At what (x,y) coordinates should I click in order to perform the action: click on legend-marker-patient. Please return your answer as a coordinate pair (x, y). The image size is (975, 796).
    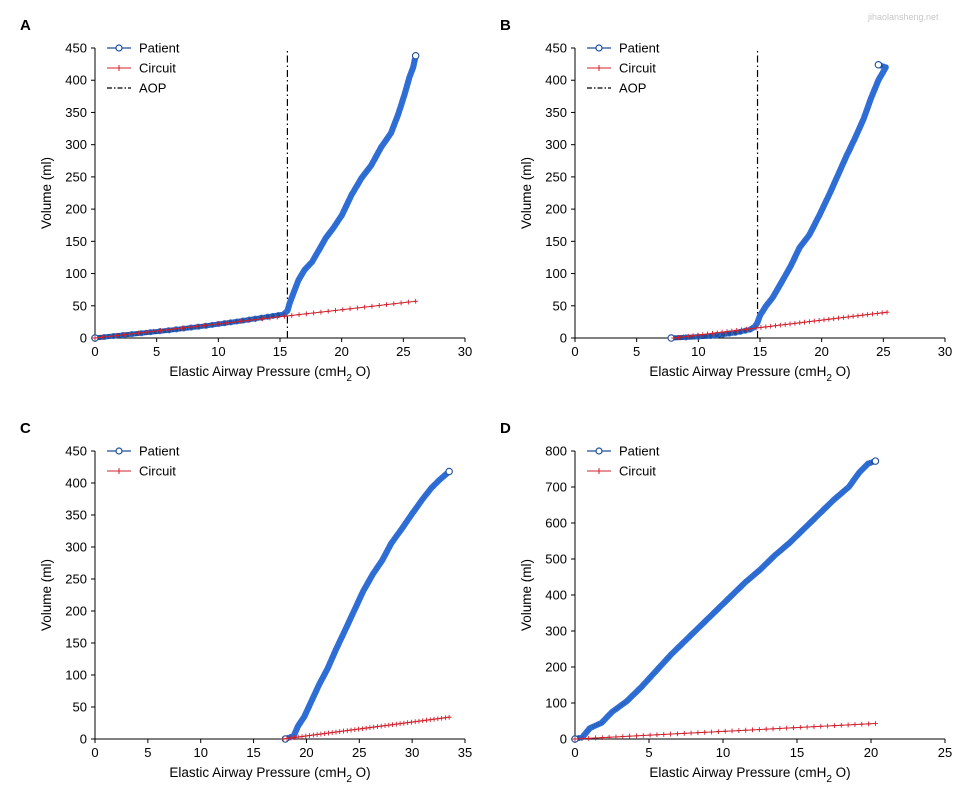
    Looking at the image, I should click on (599, 48).